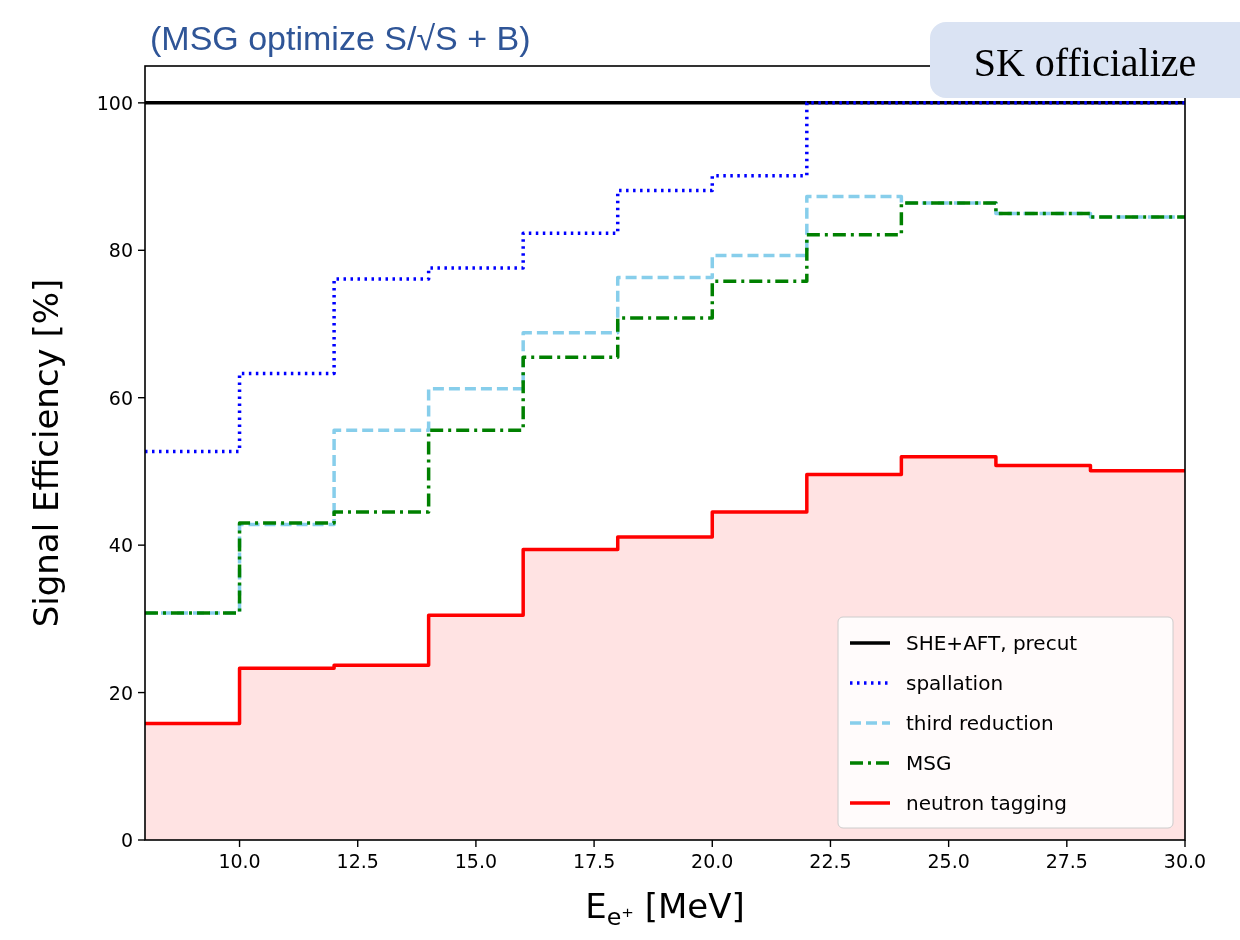  Describe the element at coordinates (239, 861) in the screenshot. I see `x-tick-label: 10.0` at that location.